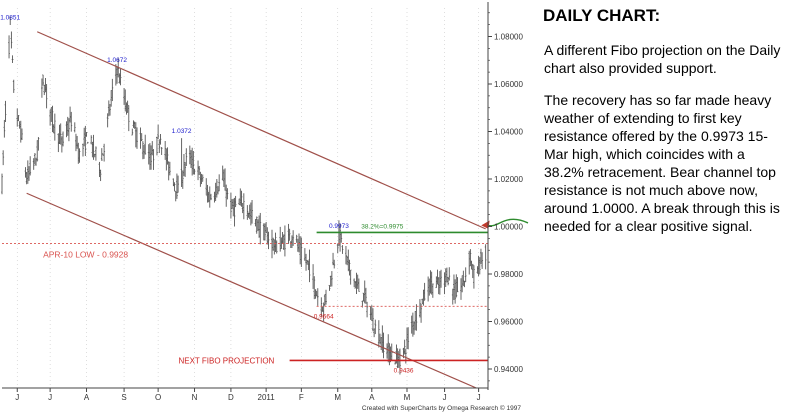 This screenshot has width=789, height=414. What do you see at coordinates (87, 397) in the screenshot?
I see `x-tick-label: A` at bounding box center [87, 397].